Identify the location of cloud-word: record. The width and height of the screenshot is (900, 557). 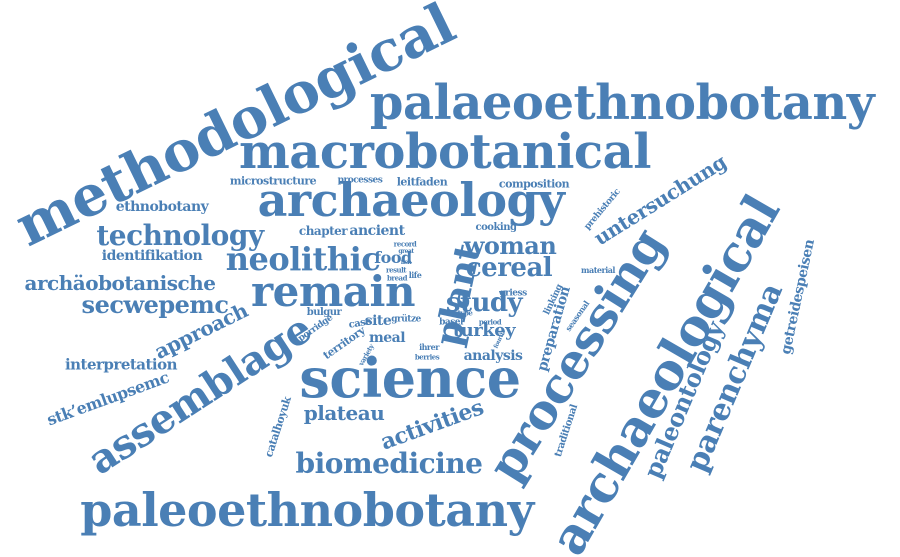
(405, 244).